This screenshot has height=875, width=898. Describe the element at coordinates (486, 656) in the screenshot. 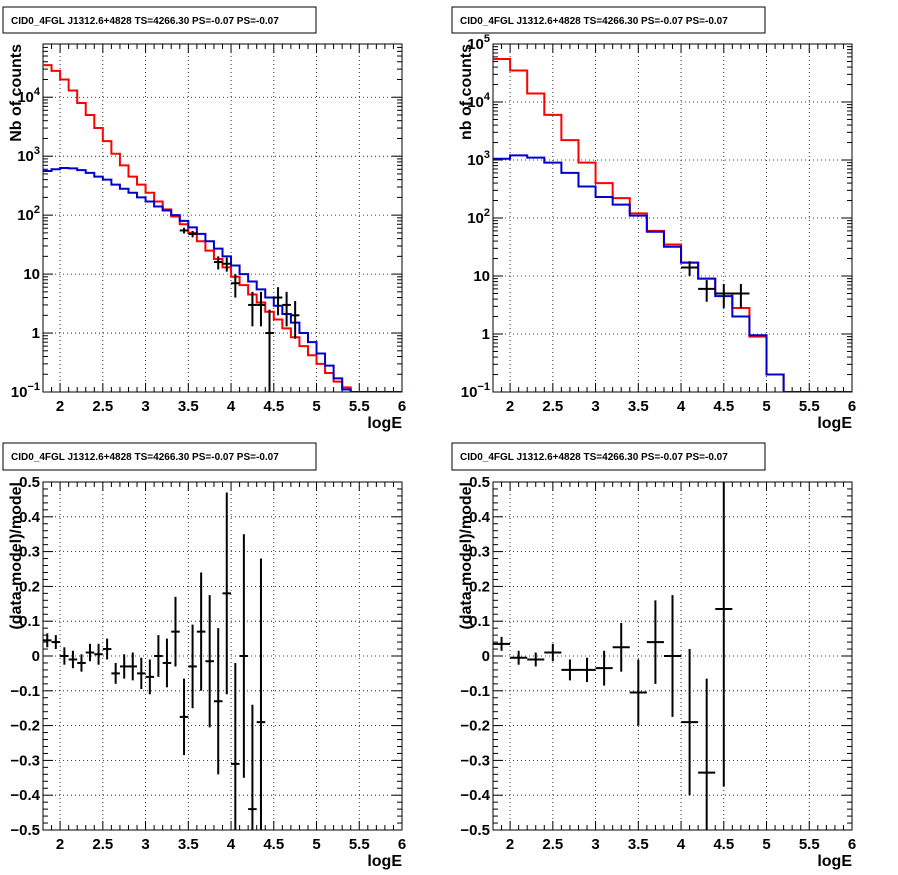

I see `y-tick-label: 0` at that location.